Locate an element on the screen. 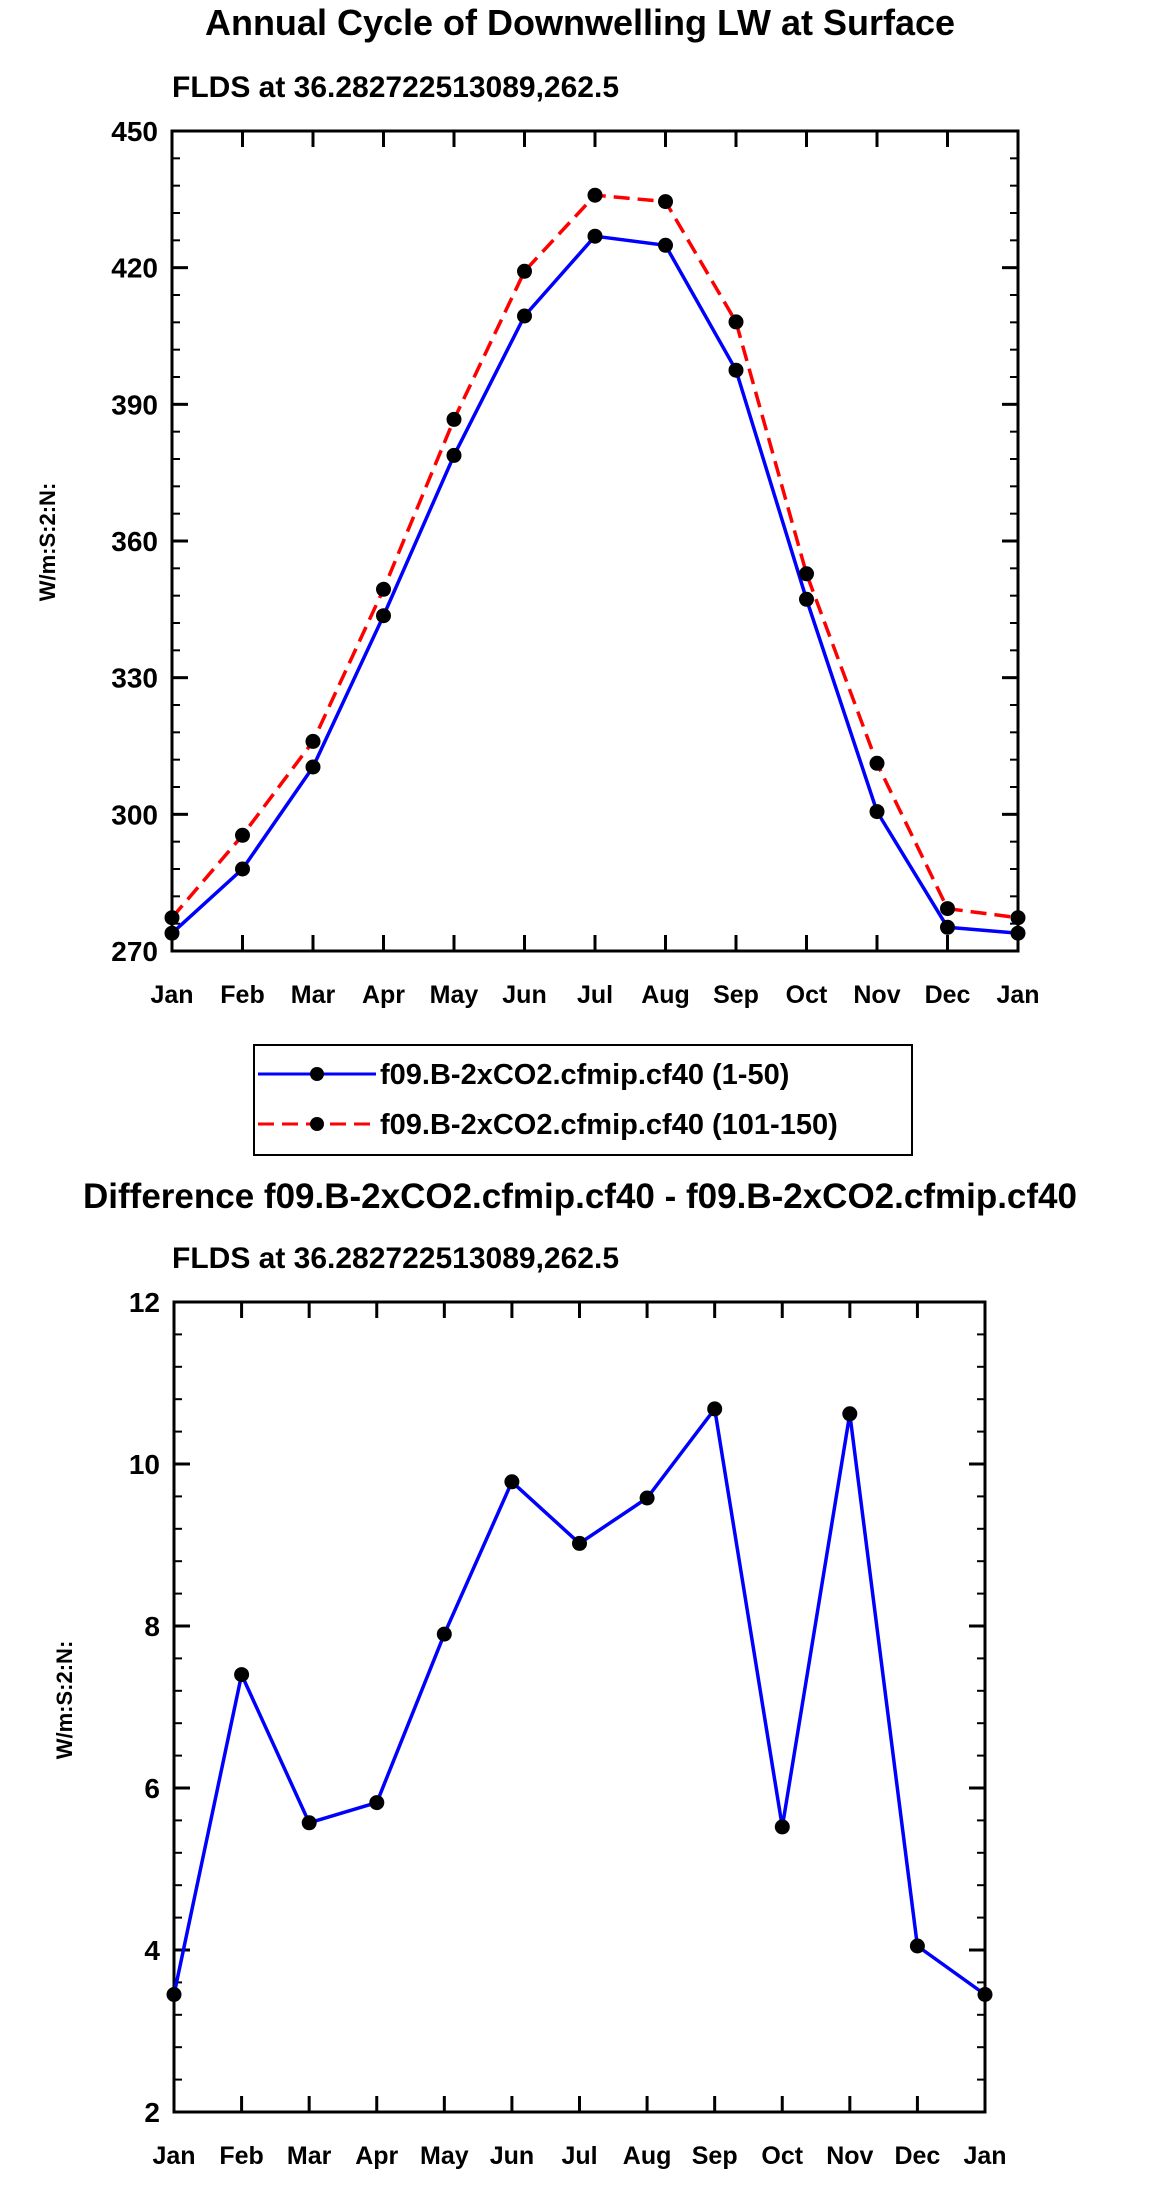 The width and height of the screenshot is (1160, 2190). chart2-x-tick-label: Jun is located at coordinates (512, 2156).